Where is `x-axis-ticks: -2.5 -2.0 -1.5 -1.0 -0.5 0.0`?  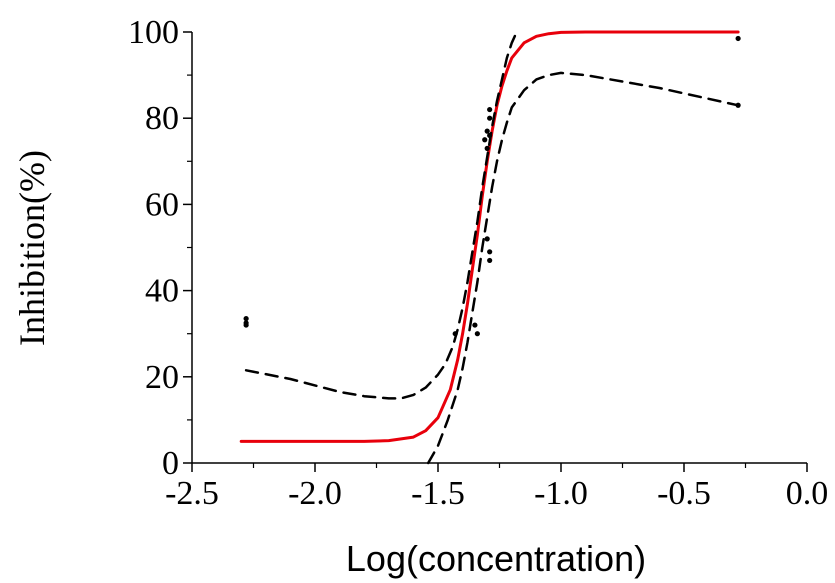
x-axis-ticks: -2.5 -2.0 -1.5 -1.0 -0.5 0.0 is located at coordinates (496, 487).